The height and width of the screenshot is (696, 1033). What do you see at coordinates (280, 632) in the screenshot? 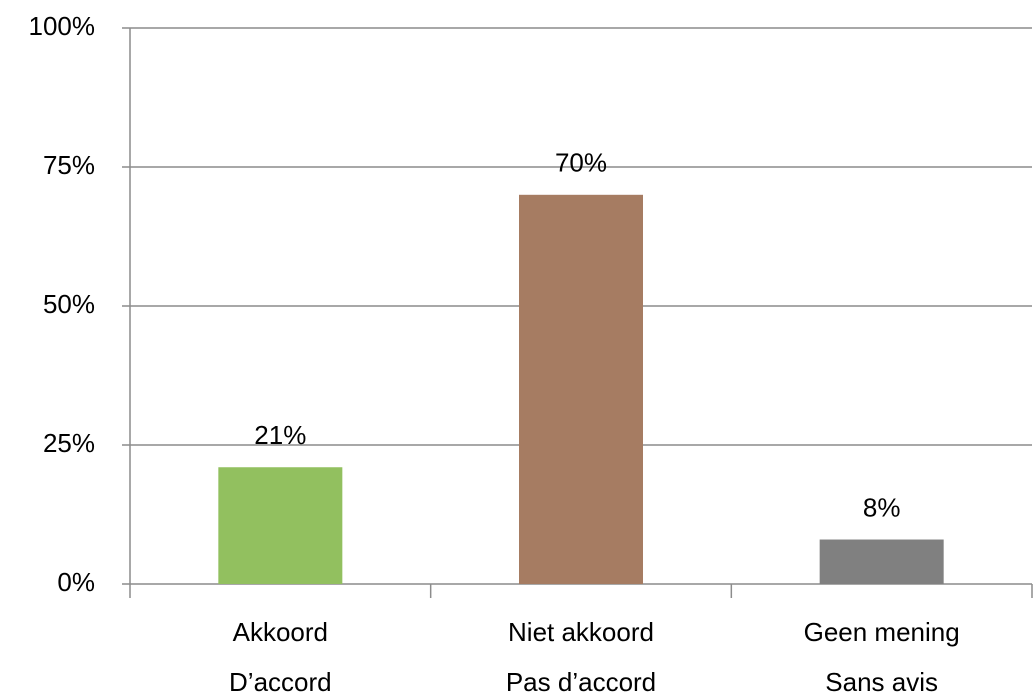
I see `x-tick-label-line: Akkoord` at bounding box center [280, 632].